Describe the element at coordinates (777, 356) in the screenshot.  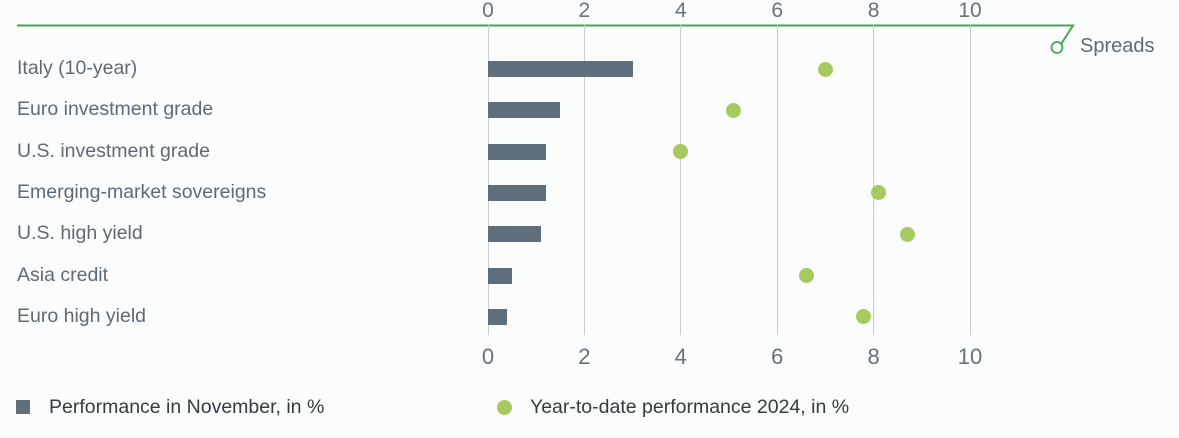
I see `bottom-tick-label: 6` at that location.